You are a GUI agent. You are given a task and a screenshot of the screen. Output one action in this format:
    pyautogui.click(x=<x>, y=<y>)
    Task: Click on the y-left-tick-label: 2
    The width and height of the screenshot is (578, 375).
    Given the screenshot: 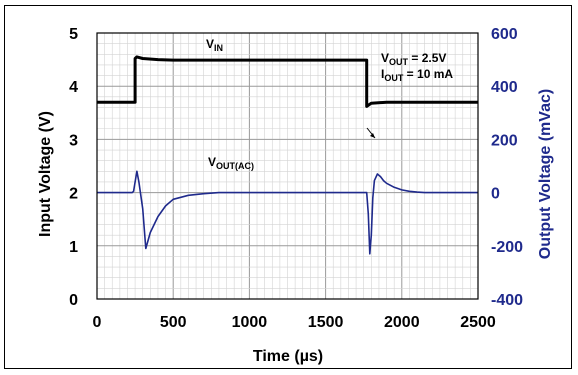 What is the action you would take?
    pyautogui.click(x=73, y=194)
    